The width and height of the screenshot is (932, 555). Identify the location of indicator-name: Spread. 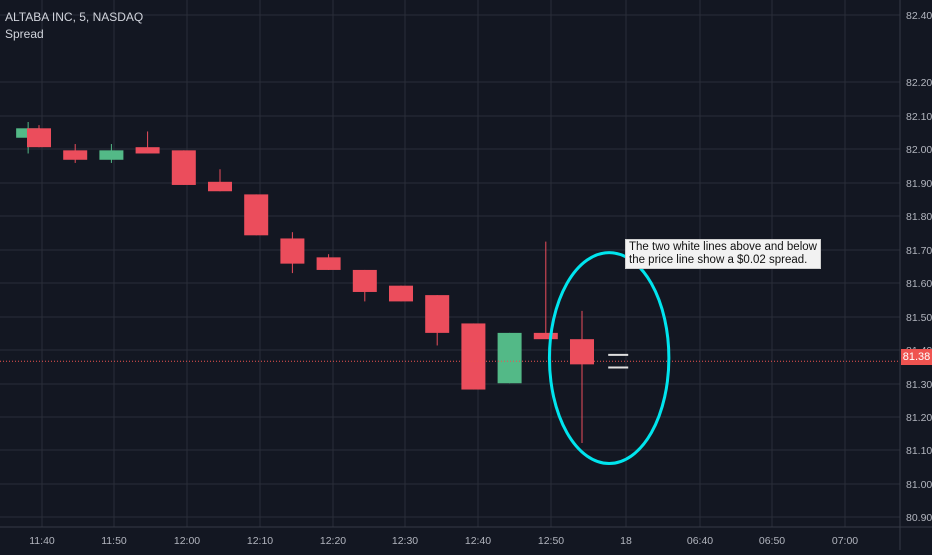
(24, 34).